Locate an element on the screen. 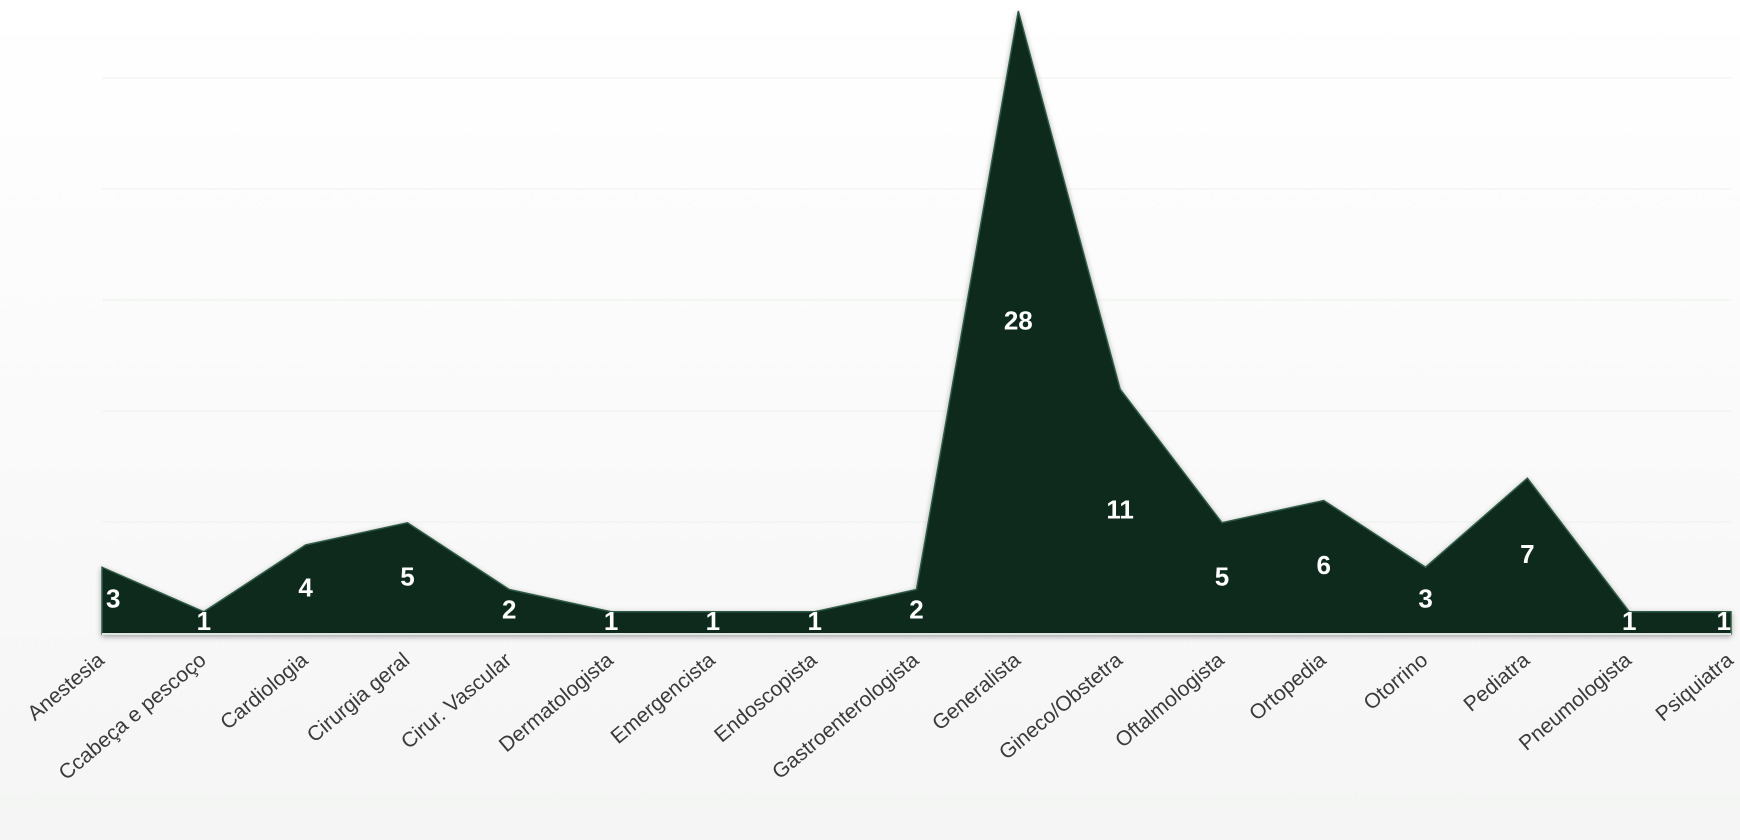  x-tick-label: Psiquiatra is located at coordinates (1694, 687).